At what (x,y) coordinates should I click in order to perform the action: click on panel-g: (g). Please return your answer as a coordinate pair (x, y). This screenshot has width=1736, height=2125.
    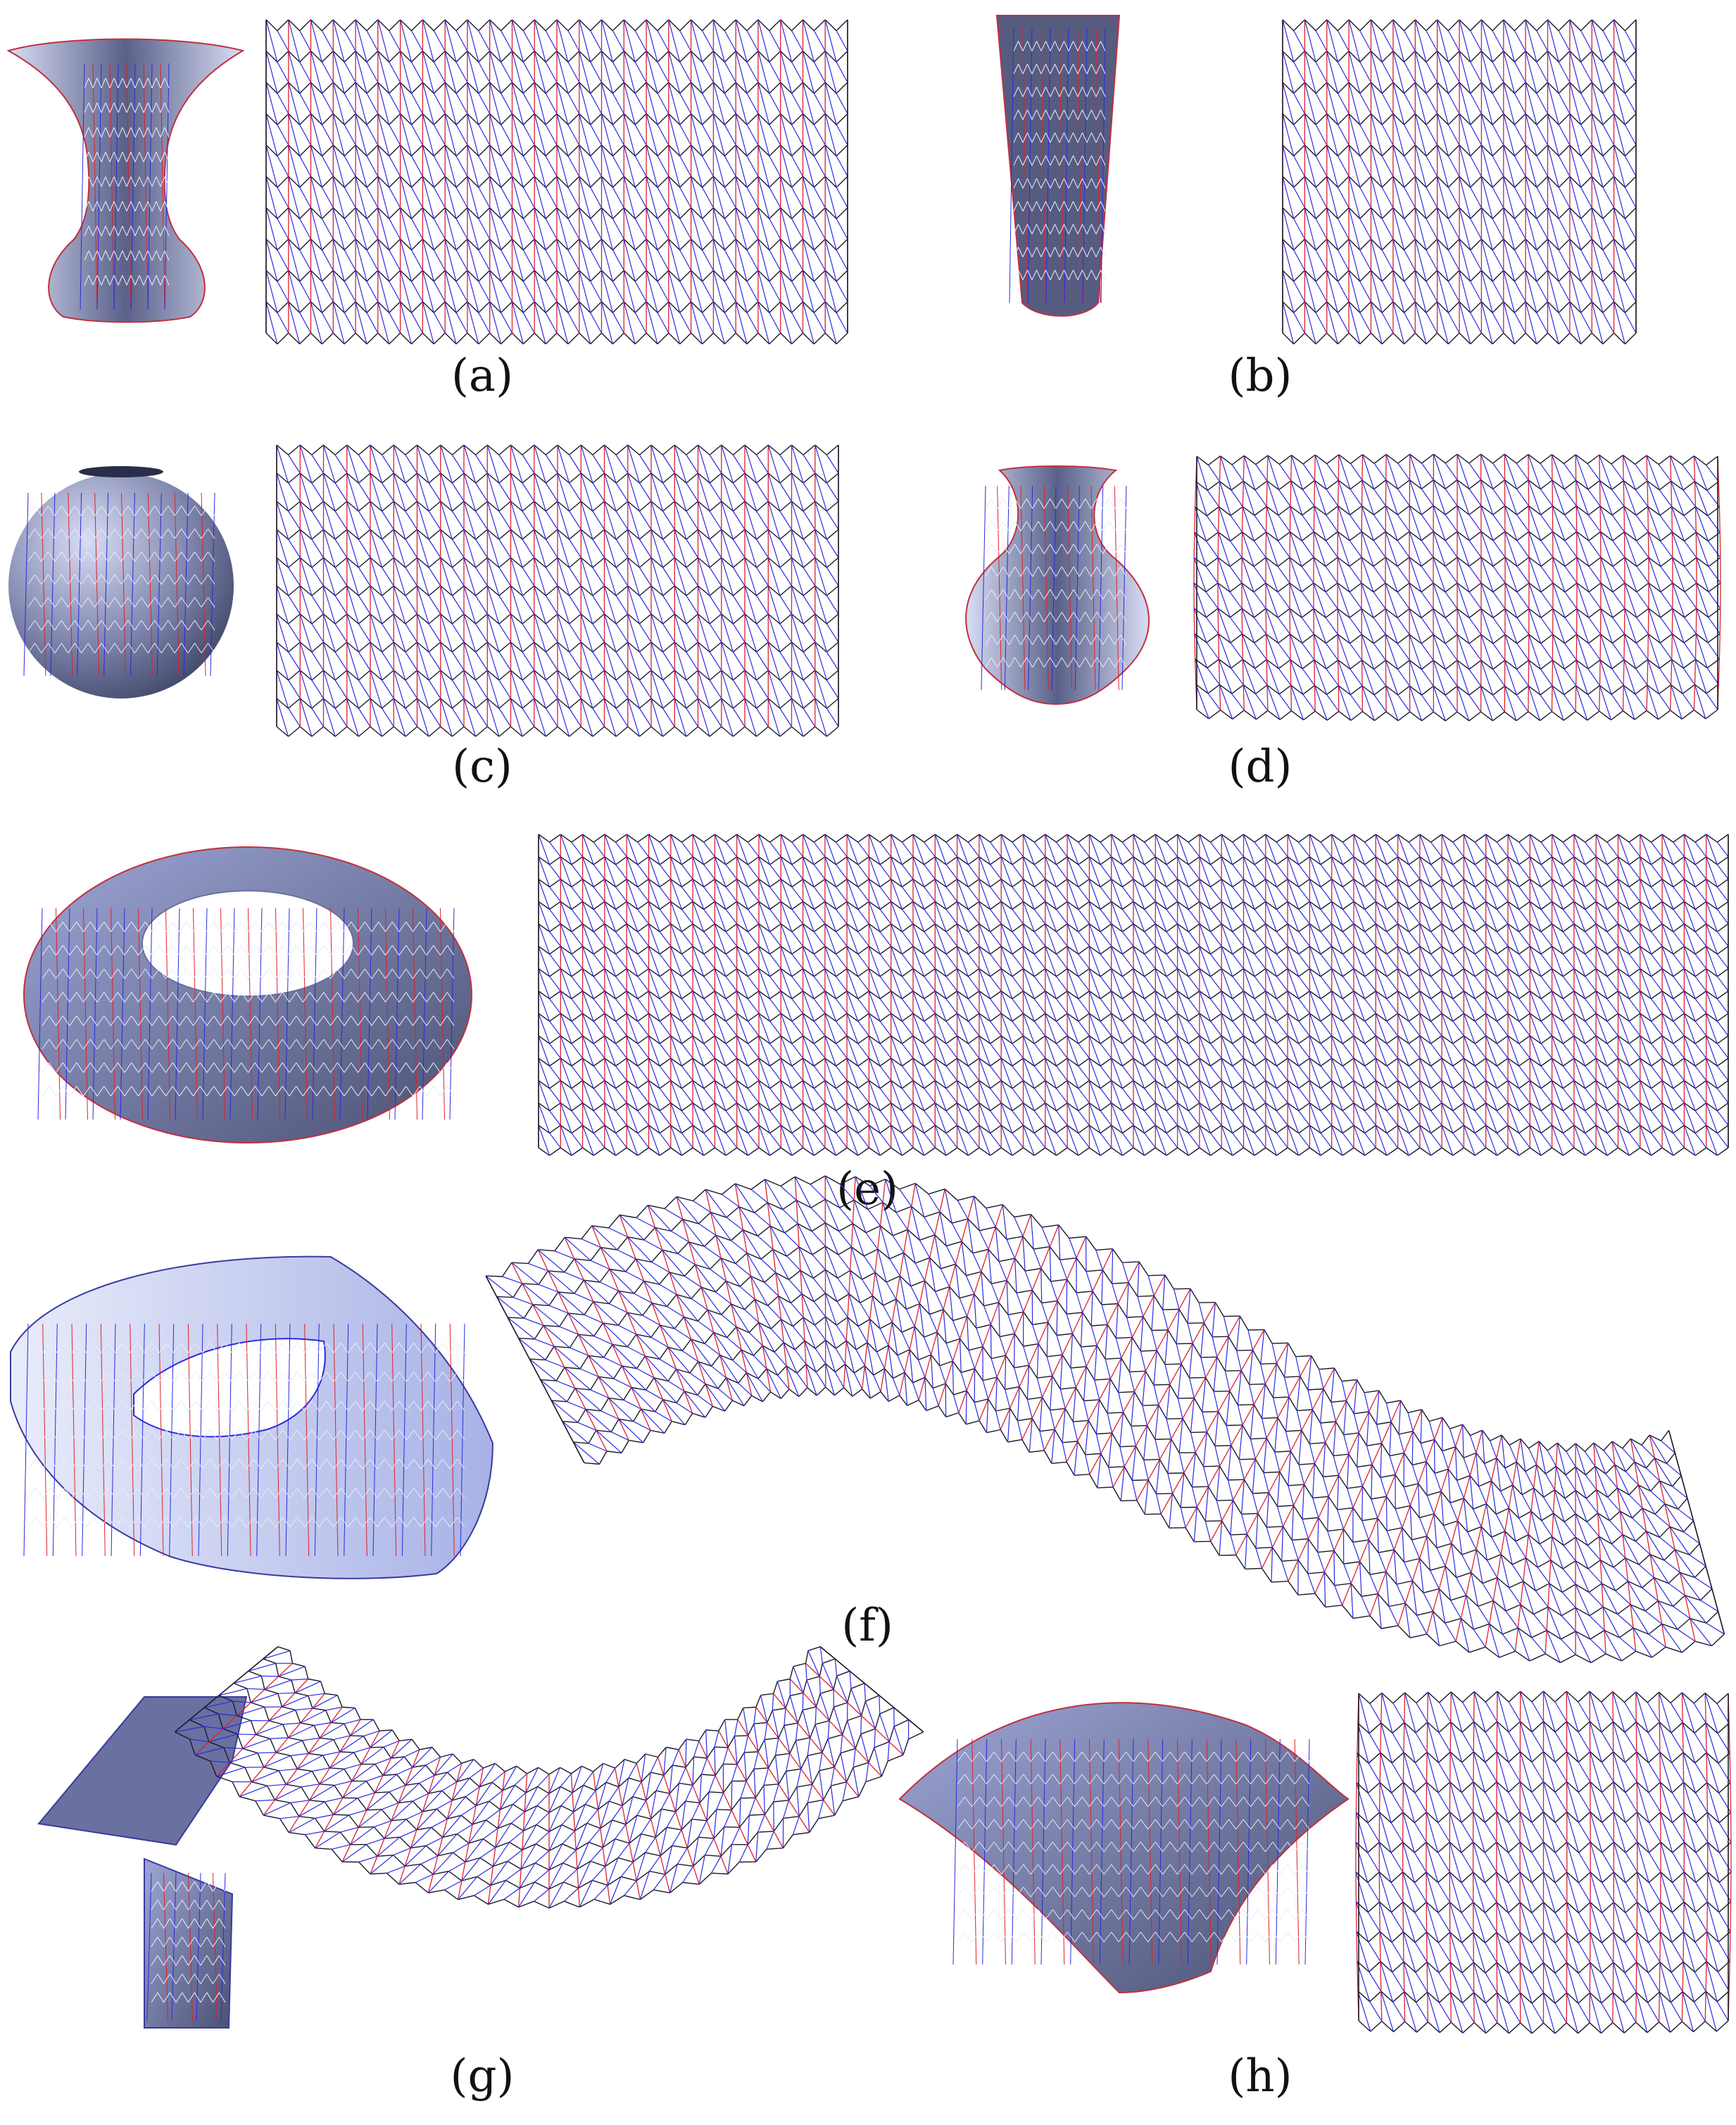
    Looking at the image, I should click on (480, 1874).